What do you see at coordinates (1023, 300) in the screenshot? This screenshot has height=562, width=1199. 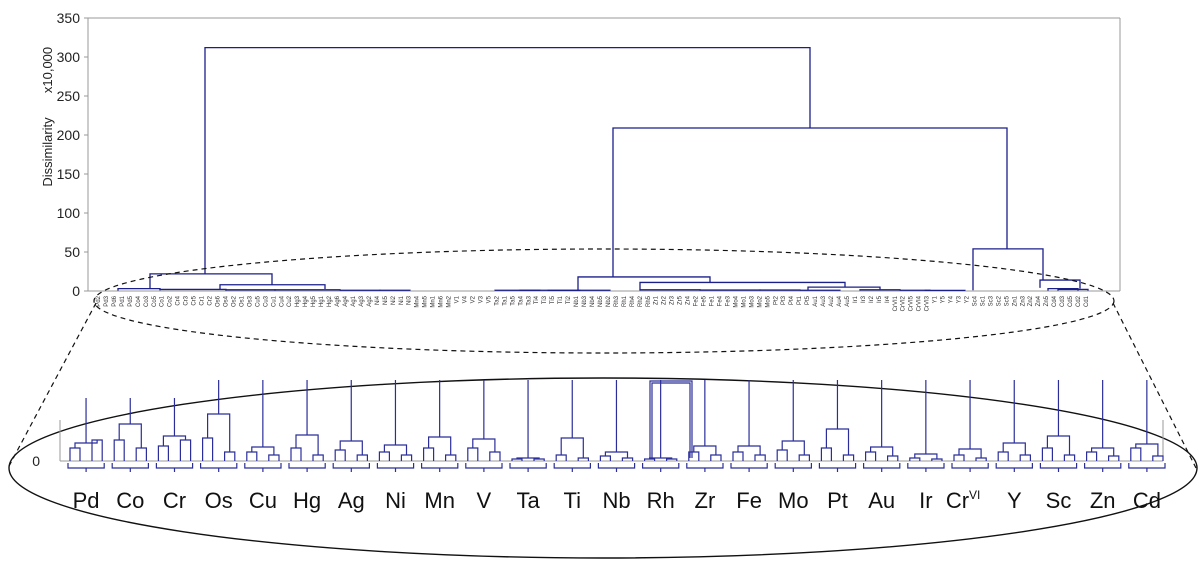 I see `leaf-label: Zn3` at bounding box center [1023, 300].